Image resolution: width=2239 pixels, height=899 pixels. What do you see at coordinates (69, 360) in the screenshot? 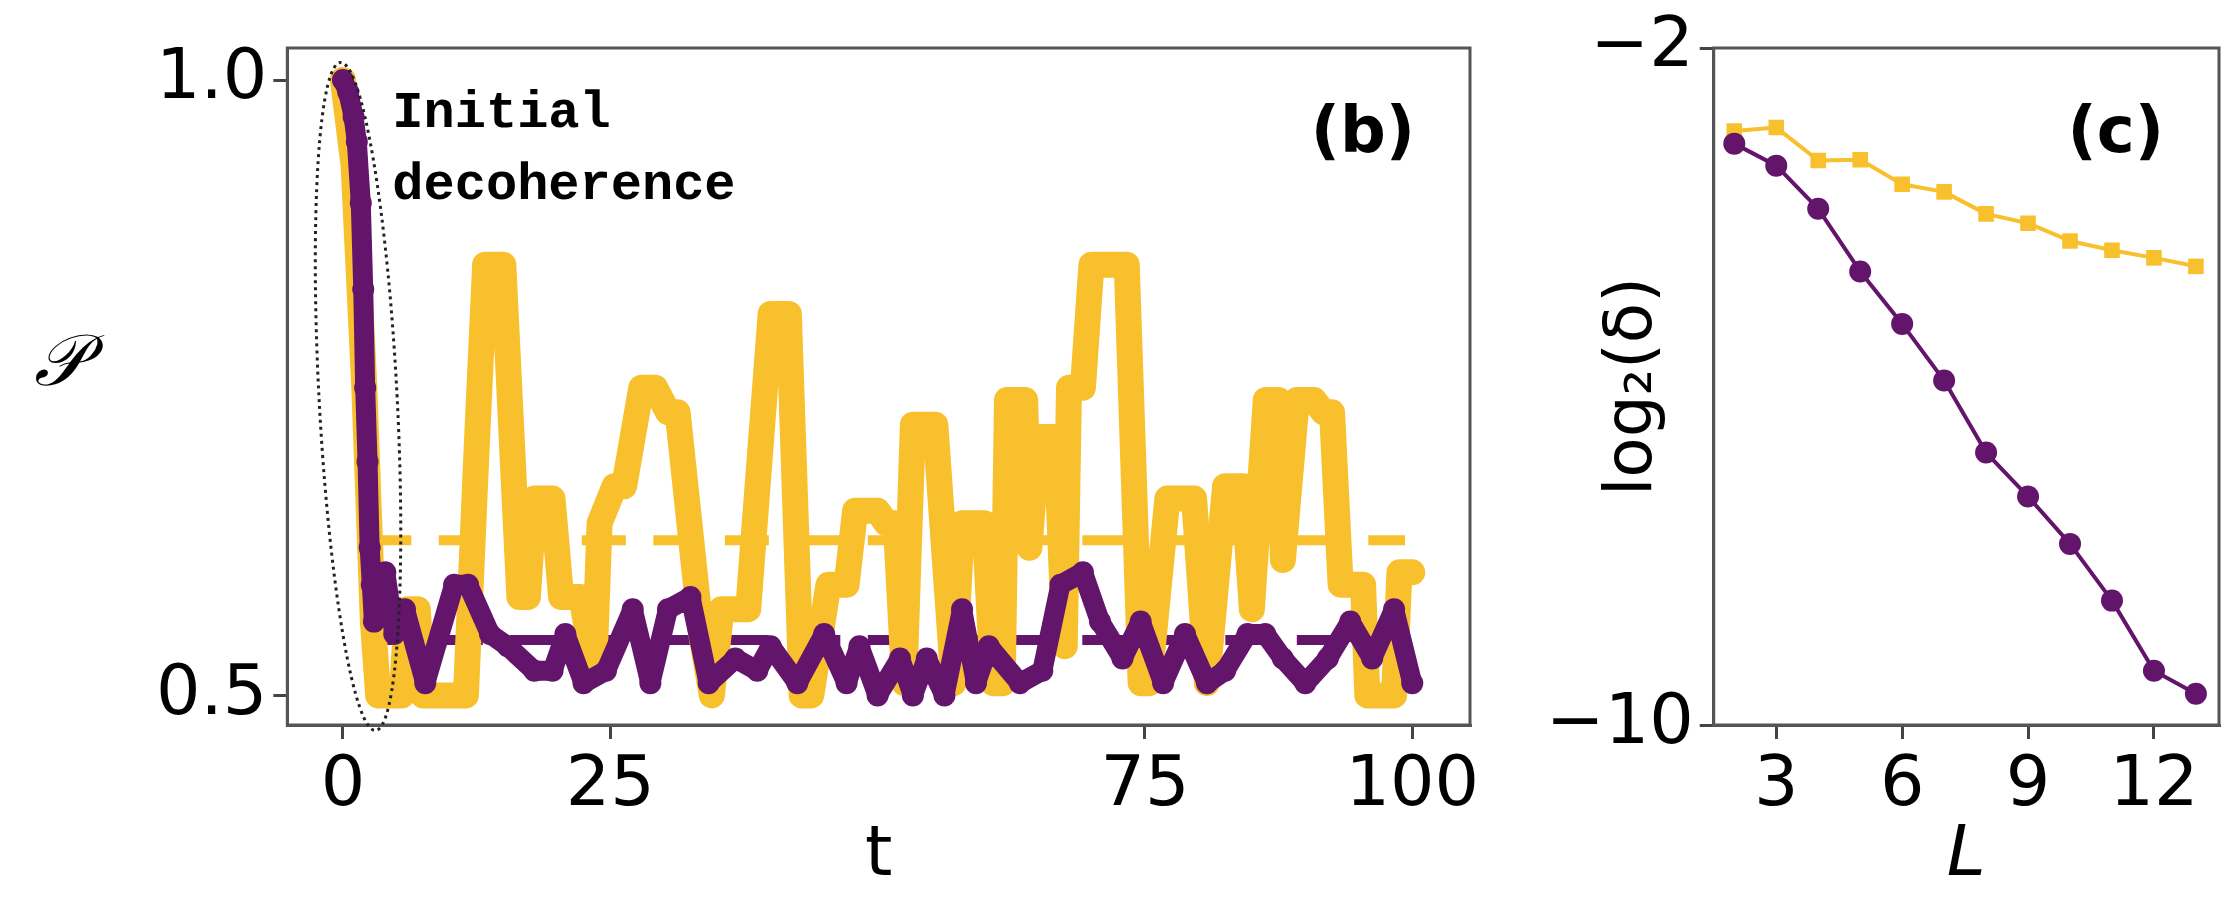
I see `y-axis-title: 𝒫` at bounding box center [69, 360].